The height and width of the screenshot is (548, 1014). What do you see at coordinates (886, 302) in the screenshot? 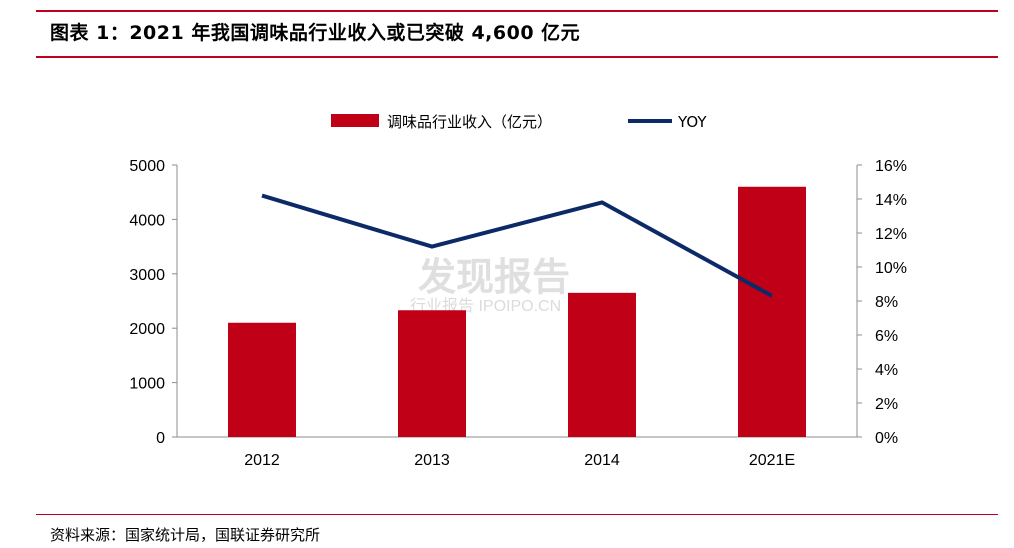
I see `right-tick-label: 8%` at bounding box center [886, 302].